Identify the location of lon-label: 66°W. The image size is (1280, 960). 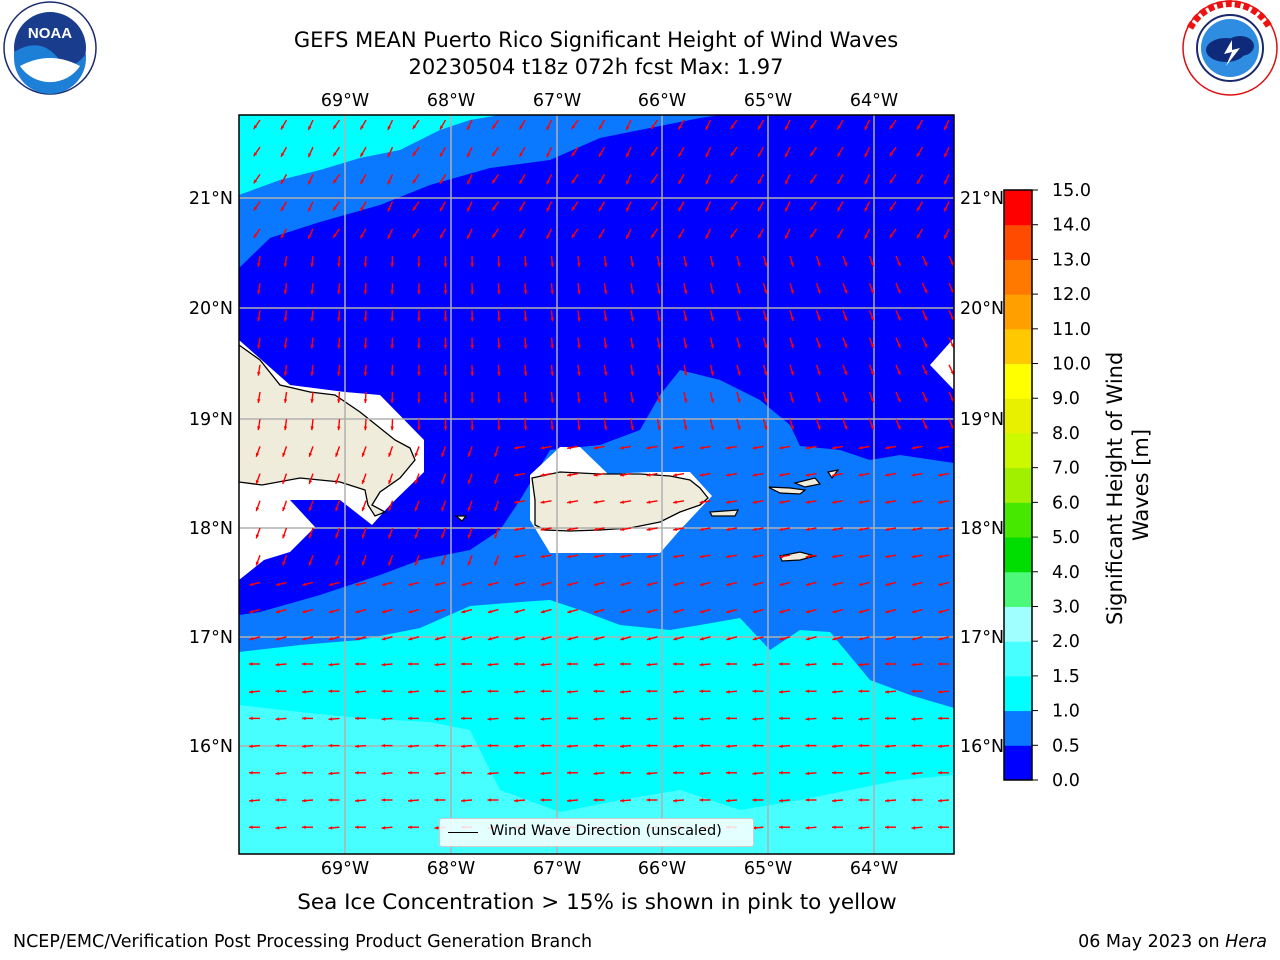
(662, 101).